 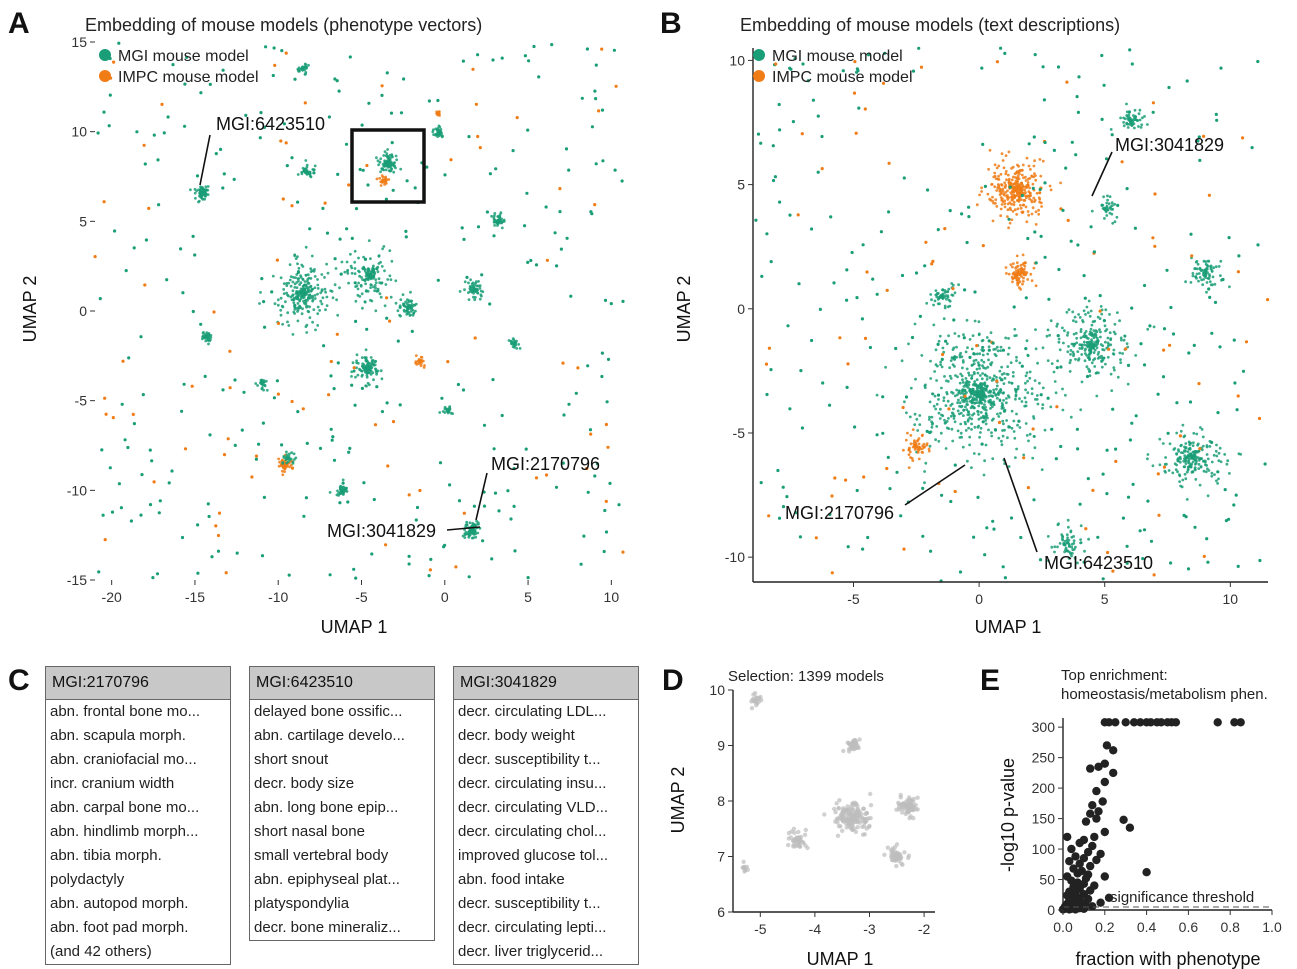 I want to click on panel-letter-b: B, so click(x=671, y=23).